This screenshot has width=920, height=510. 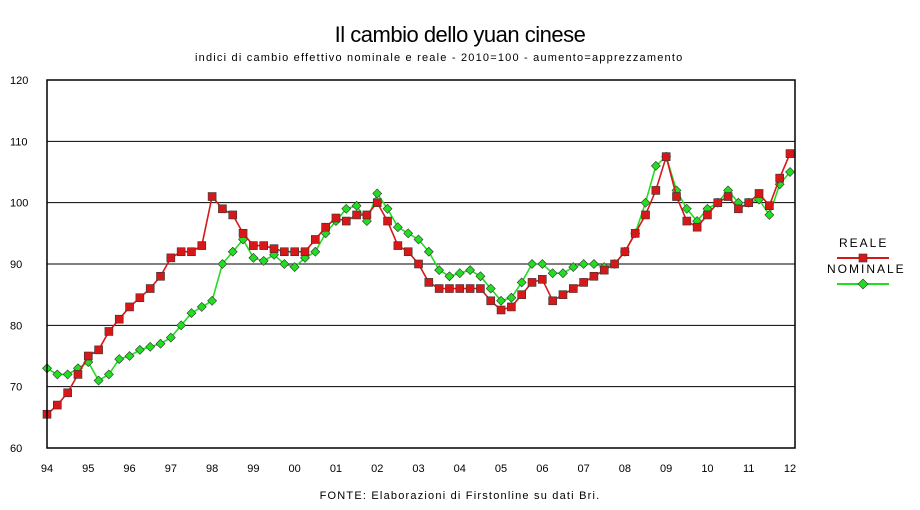 I want to click on x-tick-label: 11, so click(x=748, y=469).